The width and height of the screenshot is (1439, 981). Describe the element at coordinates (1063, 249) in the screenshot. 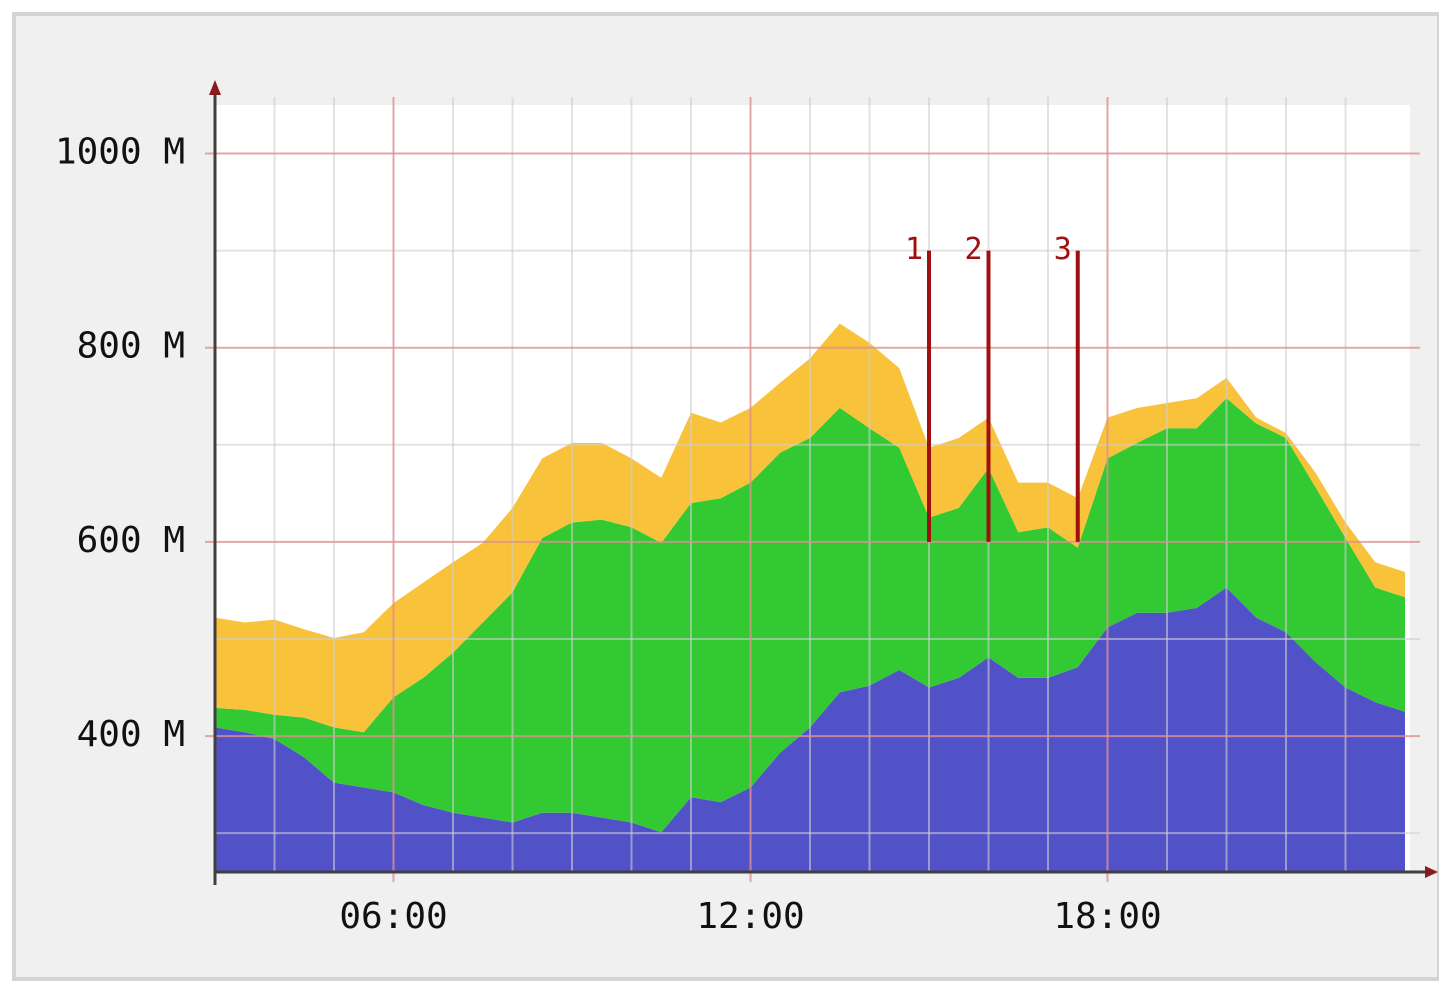

I see `marker-label: 3` at that location.